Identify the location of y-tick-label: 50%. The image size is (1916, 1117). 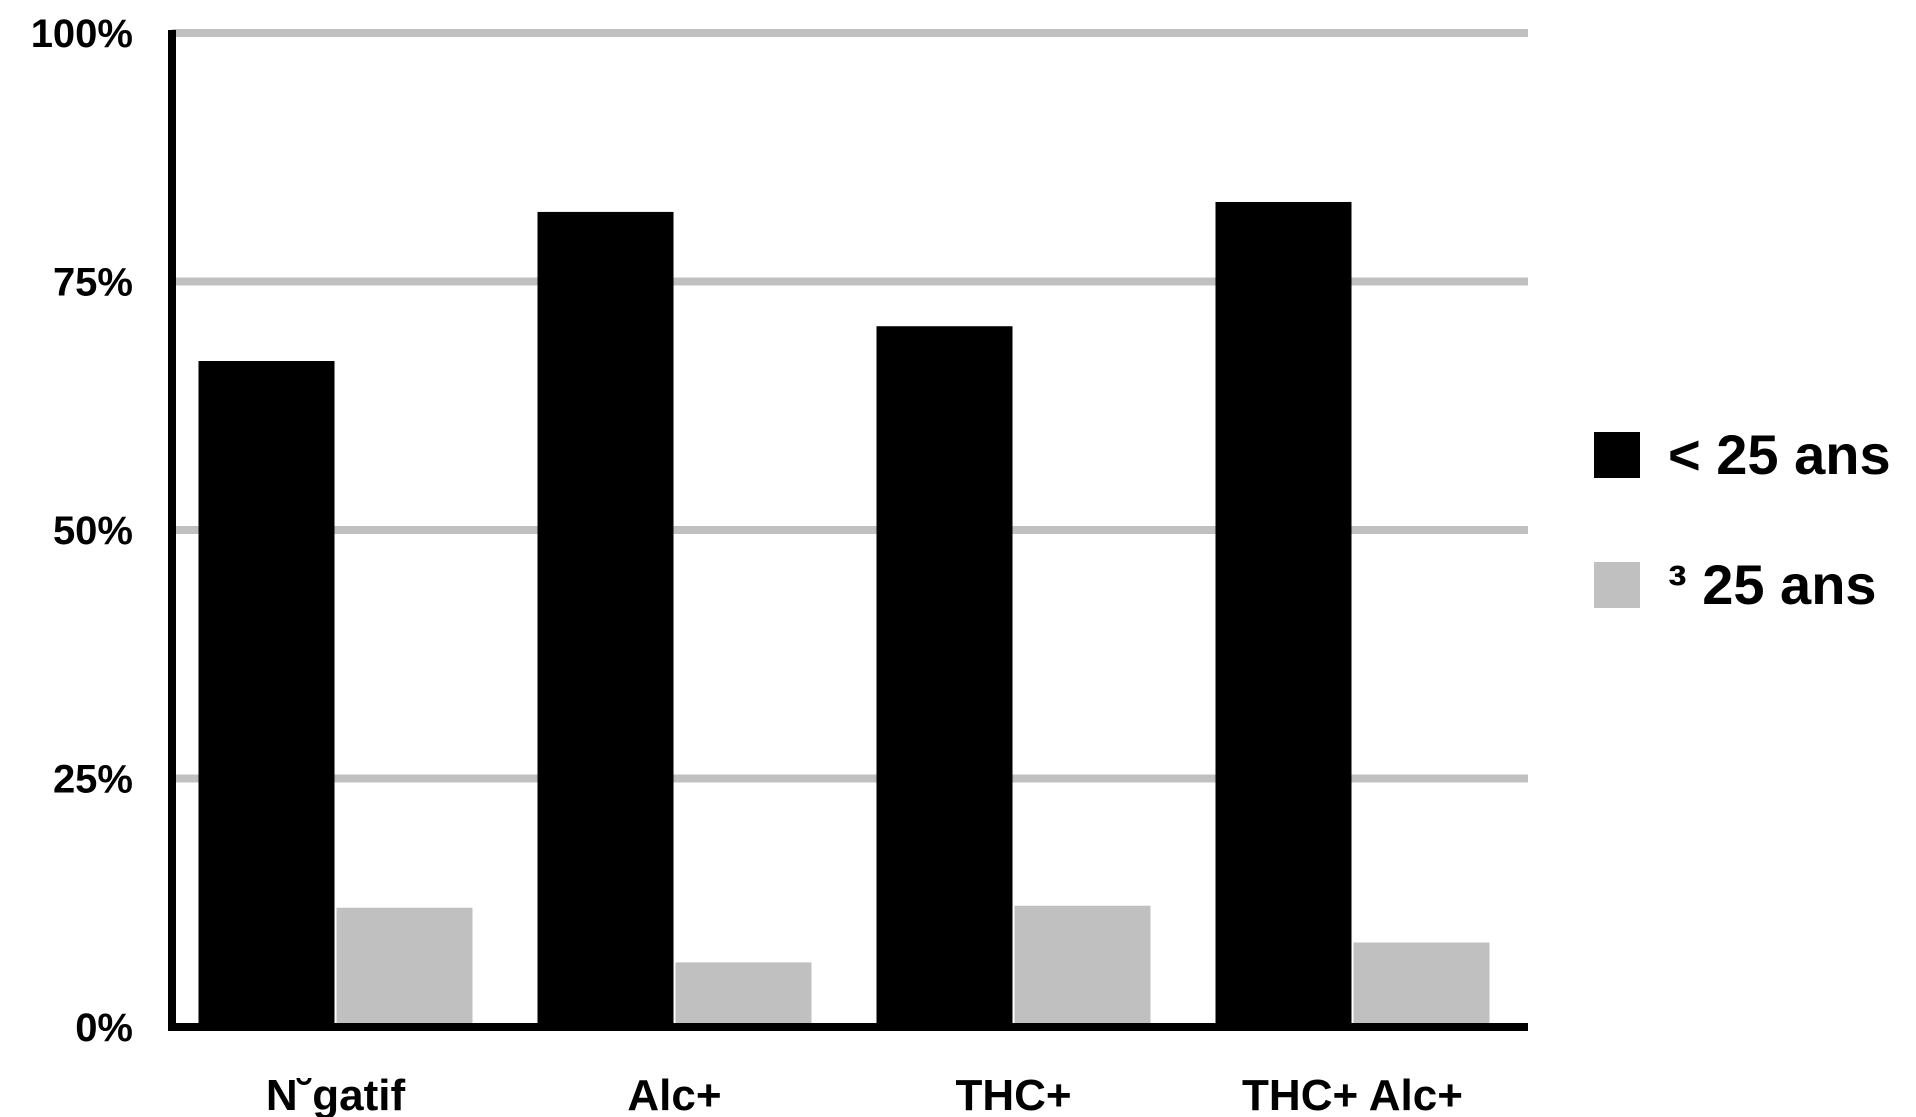
(93, 531).